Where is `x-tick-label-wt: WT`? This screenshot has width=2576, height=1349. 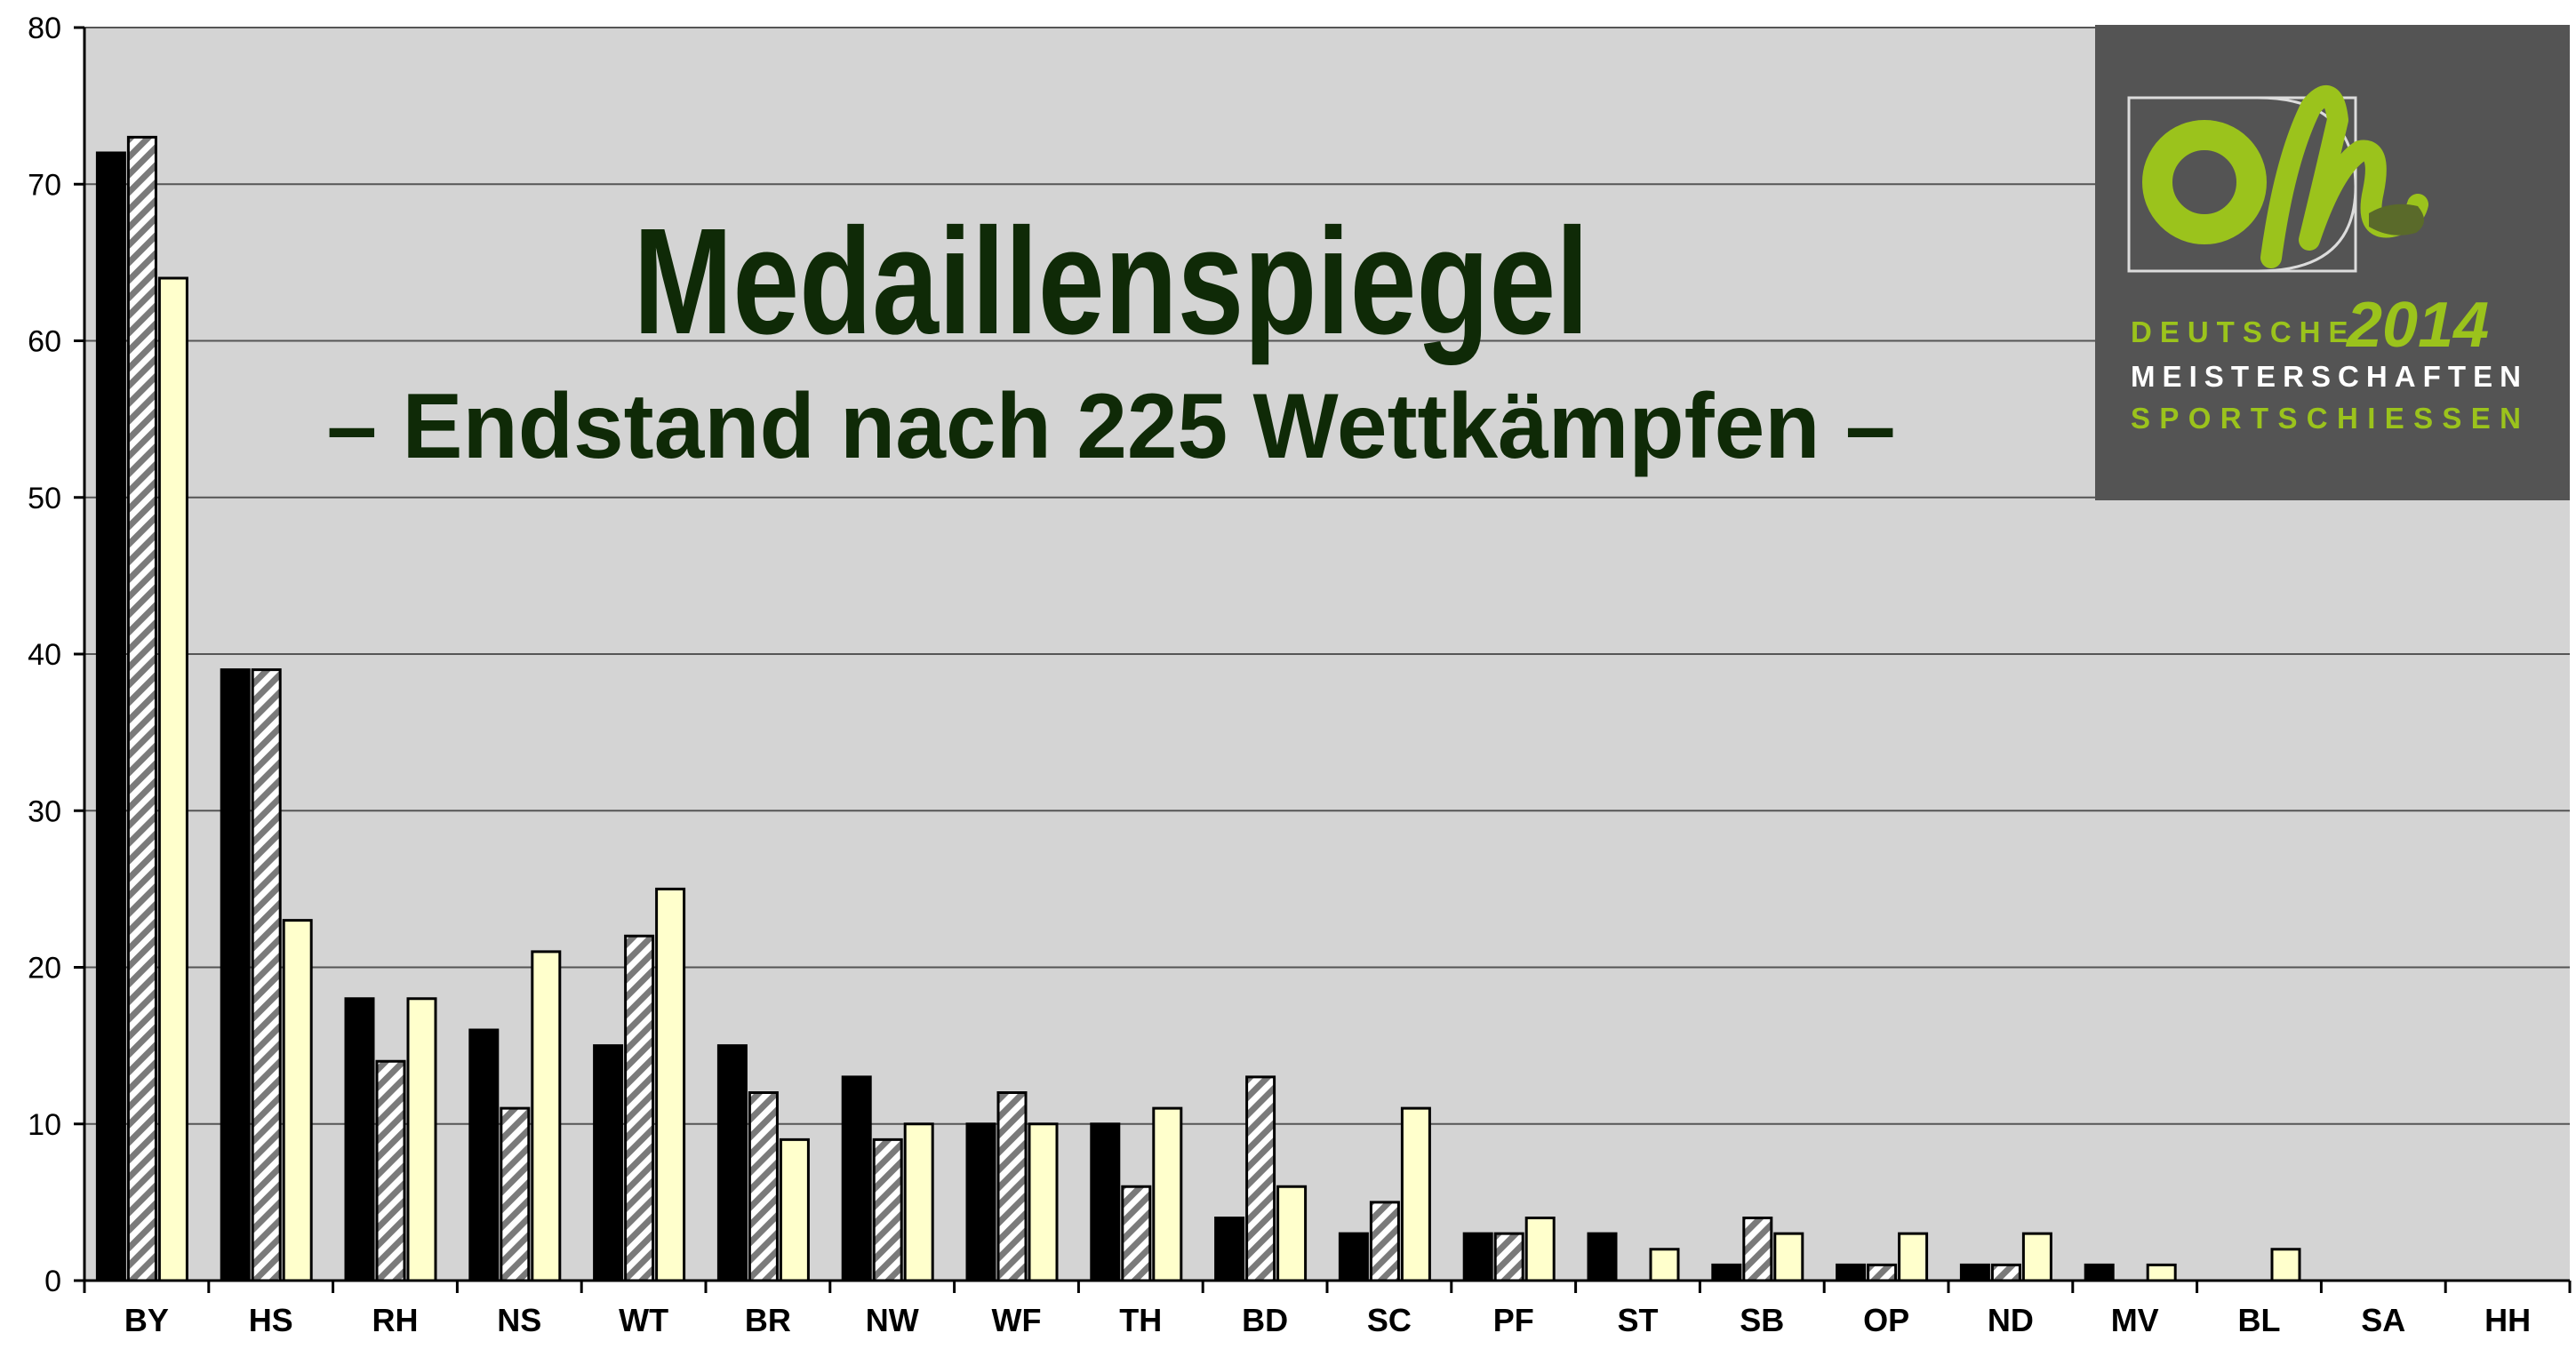
x-tick-label-wt: WT is located at coordinates (643, 1320).